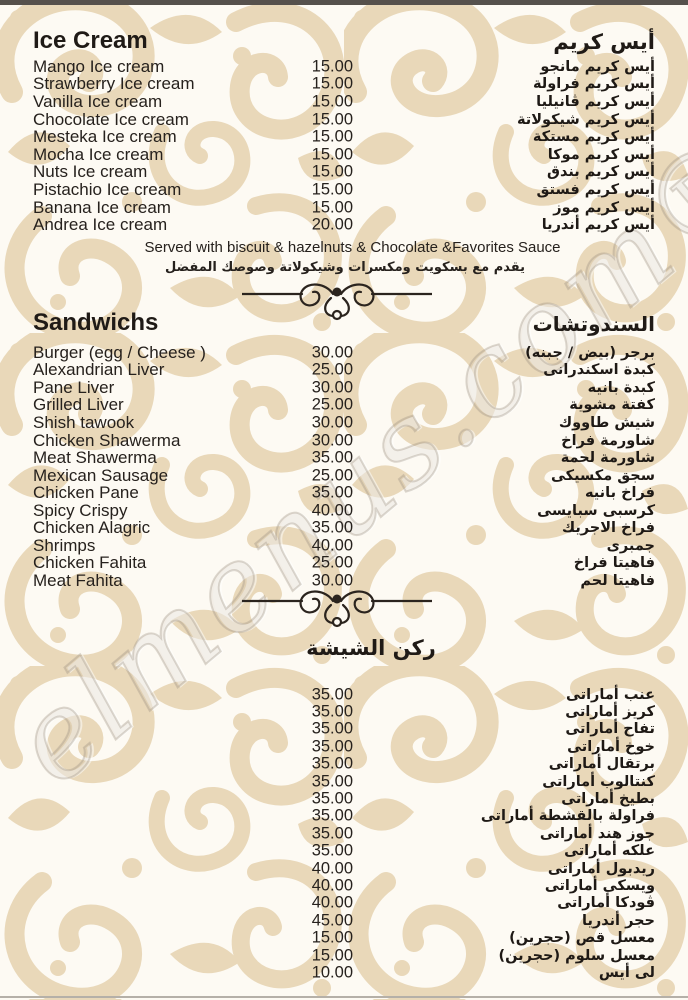 The image size is (688, 1000). I want to click on menu-item-row: Chicken Alagric 35.00 فراخ الاجريك, so click(344, 527).